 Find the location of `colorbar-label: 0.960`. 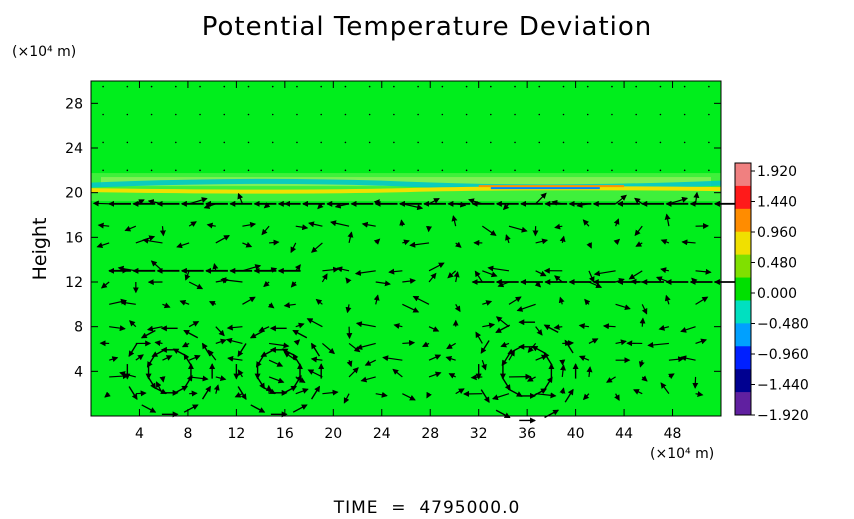

colorbar-label: 0.960 is located at coordinates (777, 233).